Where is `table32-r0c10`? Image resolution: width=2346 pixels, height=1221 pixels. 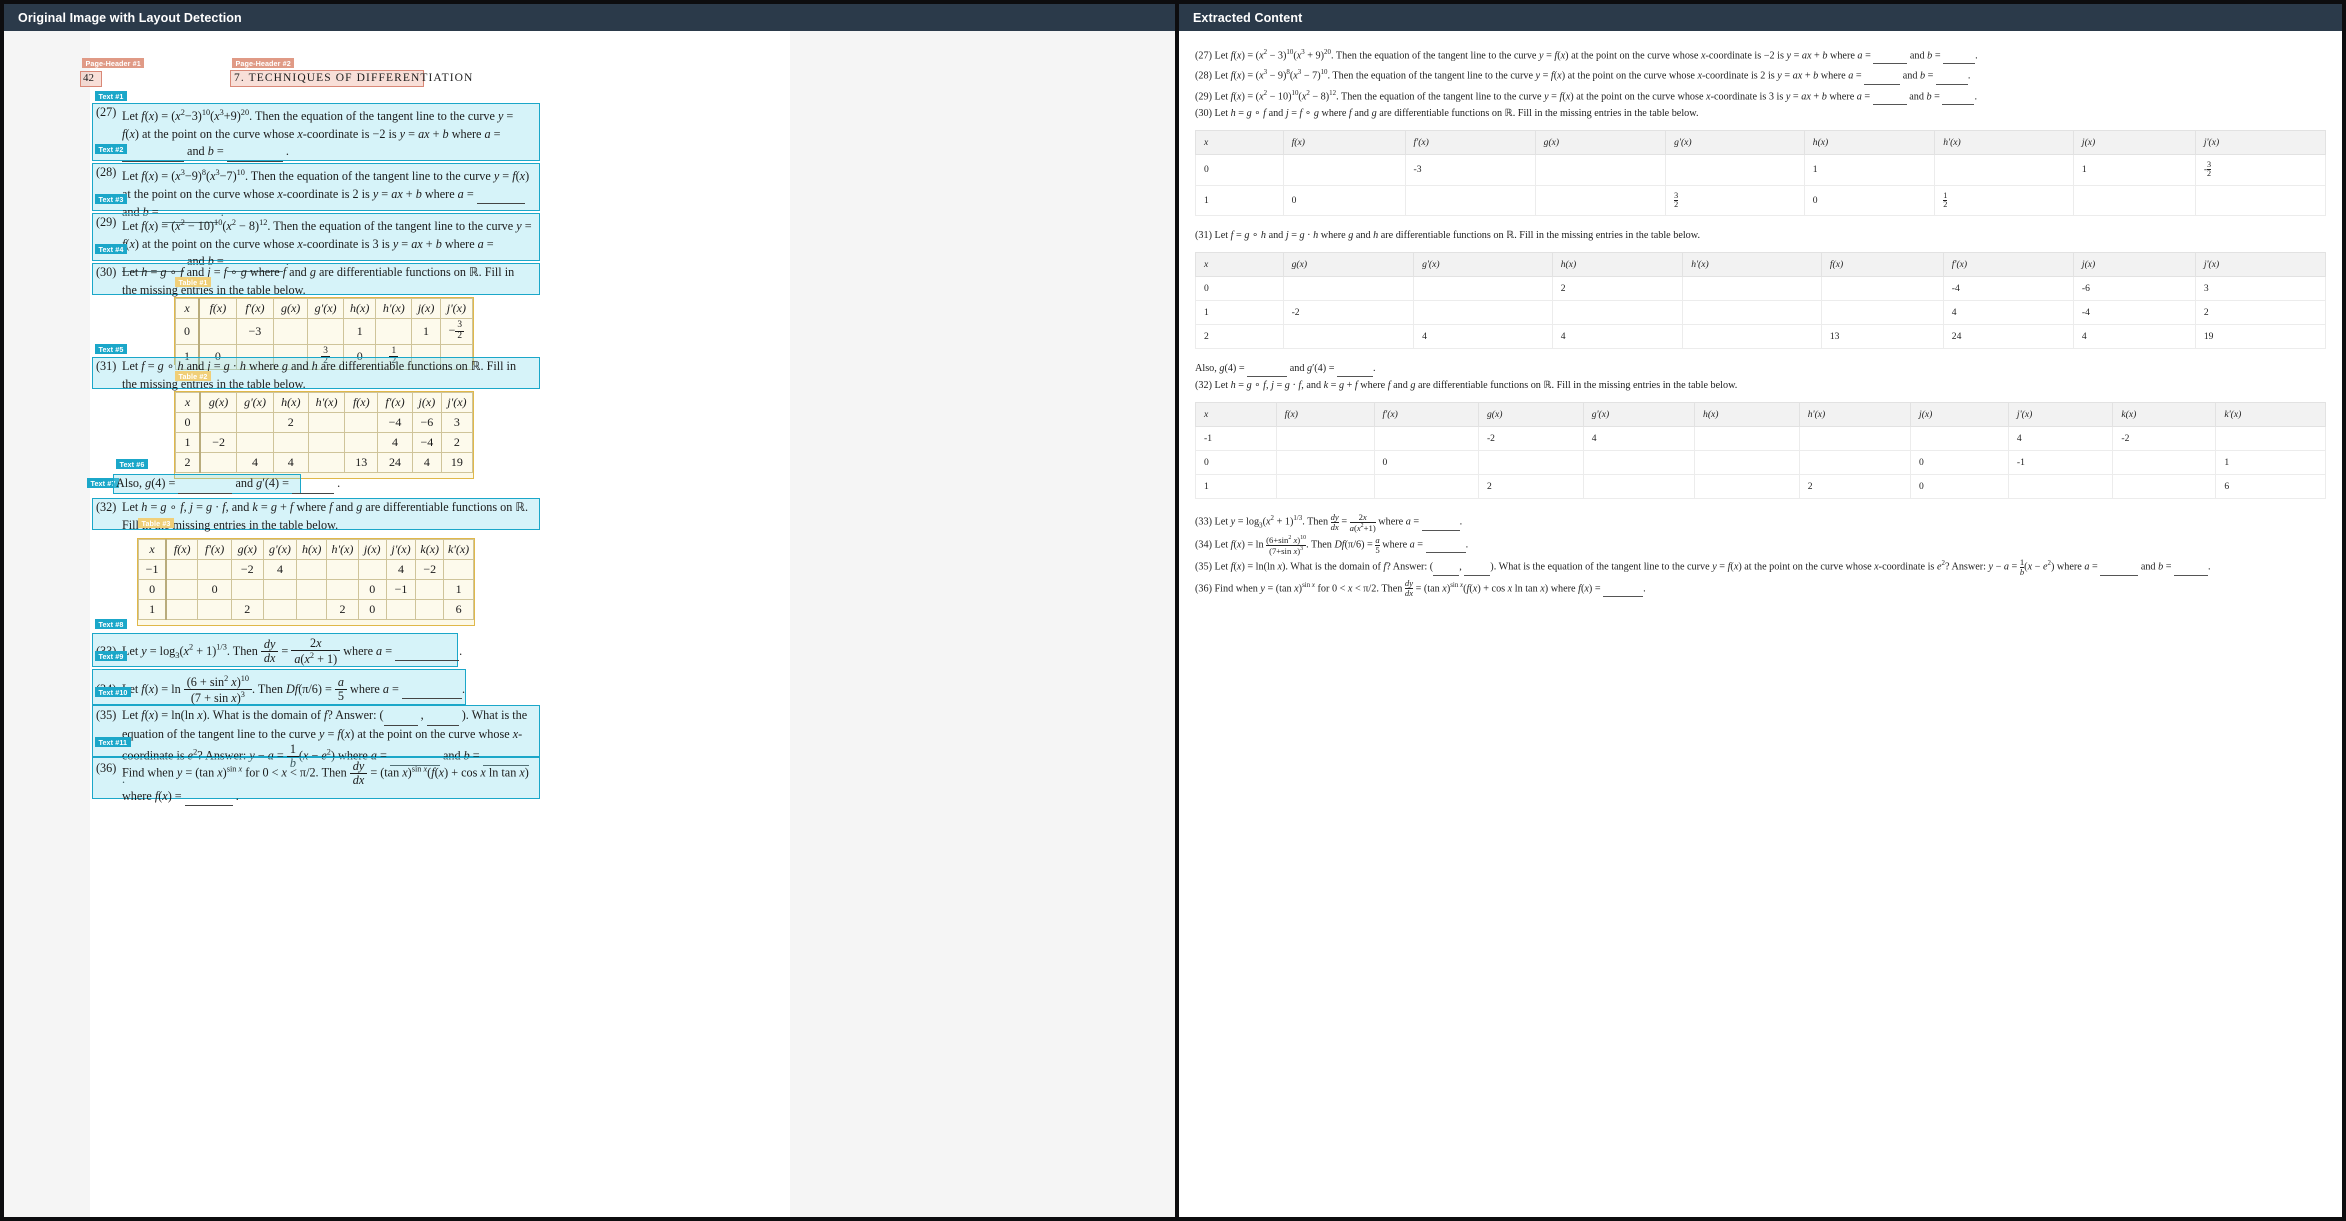
table32-r0c10 is located at coordinates (458, 569).